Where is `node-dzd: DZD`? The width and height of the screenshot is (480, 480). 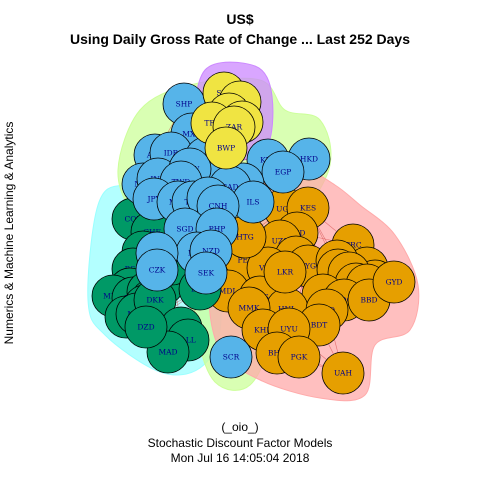 node-dzd: DZD is located at coordinates (146, 327).